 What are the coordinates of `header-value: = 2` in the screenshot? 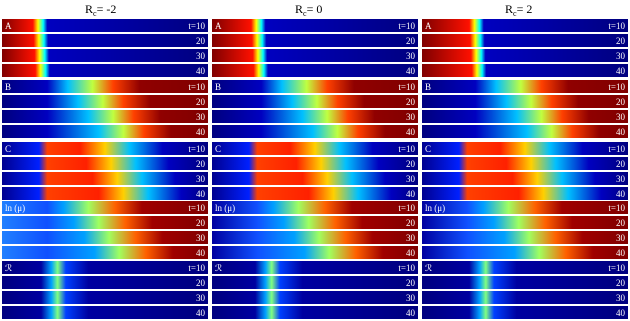 It's located at (525, 9).